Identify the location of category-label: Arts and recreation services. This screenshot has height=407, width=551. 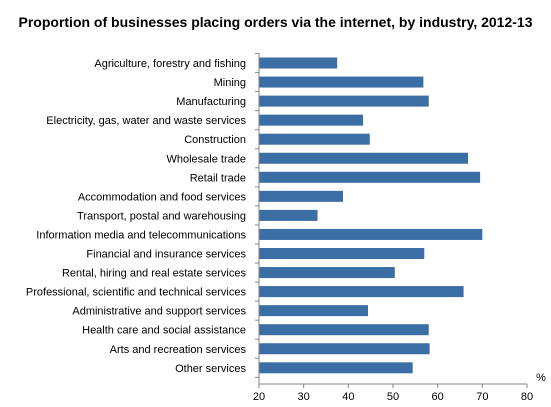
(178, 350).